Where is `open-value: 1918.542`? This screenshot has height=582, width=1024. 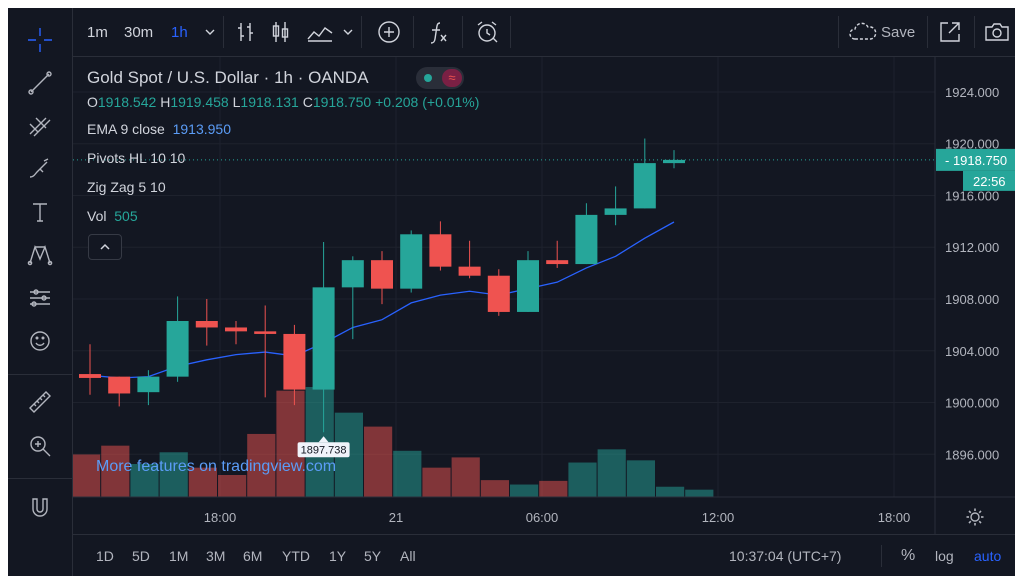 open-value: 1918.542 is located at coordinates (127, 102).